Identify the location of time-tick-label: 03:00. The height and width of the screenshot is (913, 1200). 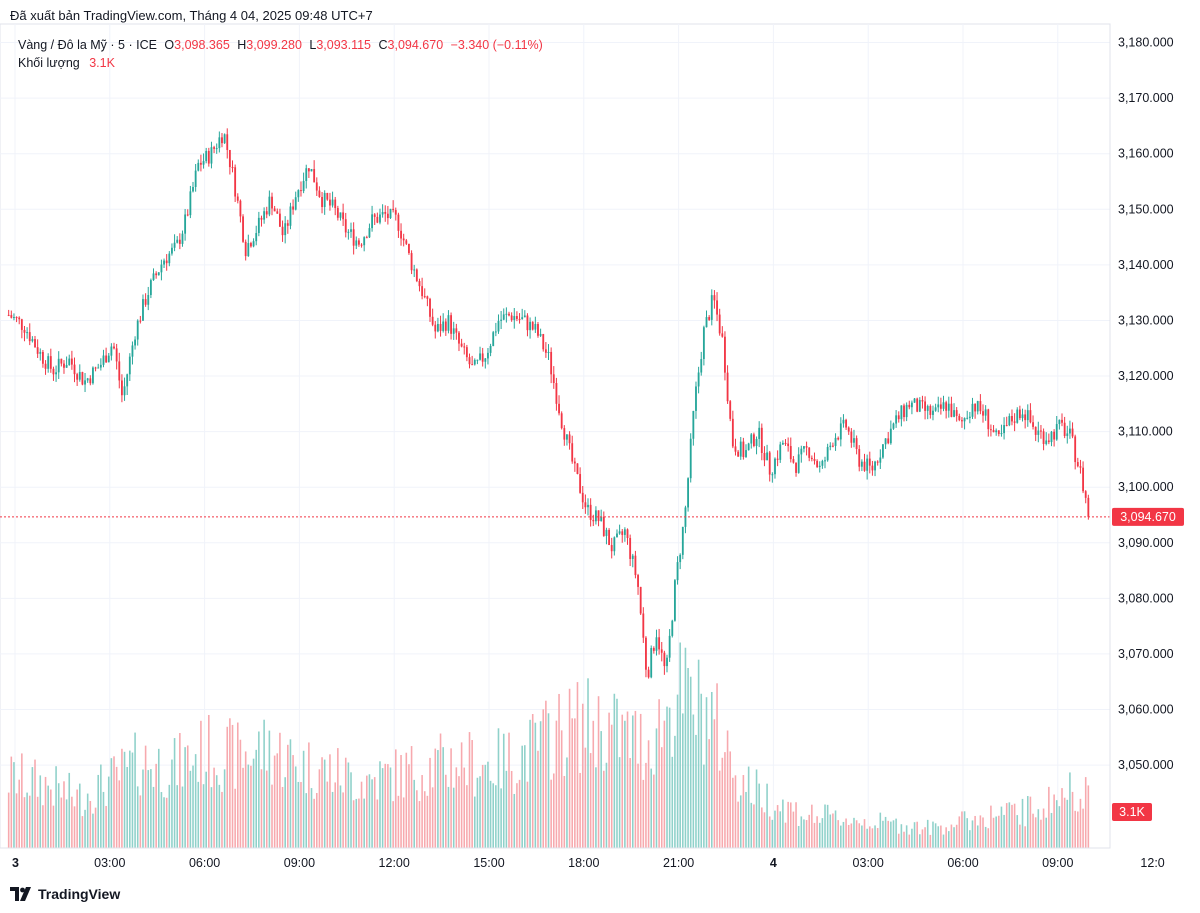
(868, 863).